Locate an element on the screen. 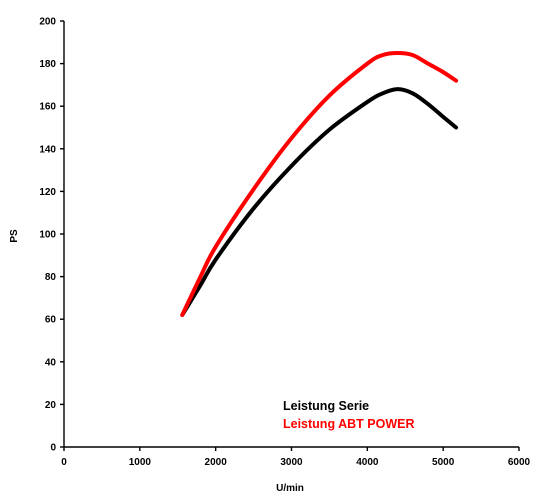 This screenshot has height=498, width=536. x-axis-title: U/min is located at coordinates (290, 488).